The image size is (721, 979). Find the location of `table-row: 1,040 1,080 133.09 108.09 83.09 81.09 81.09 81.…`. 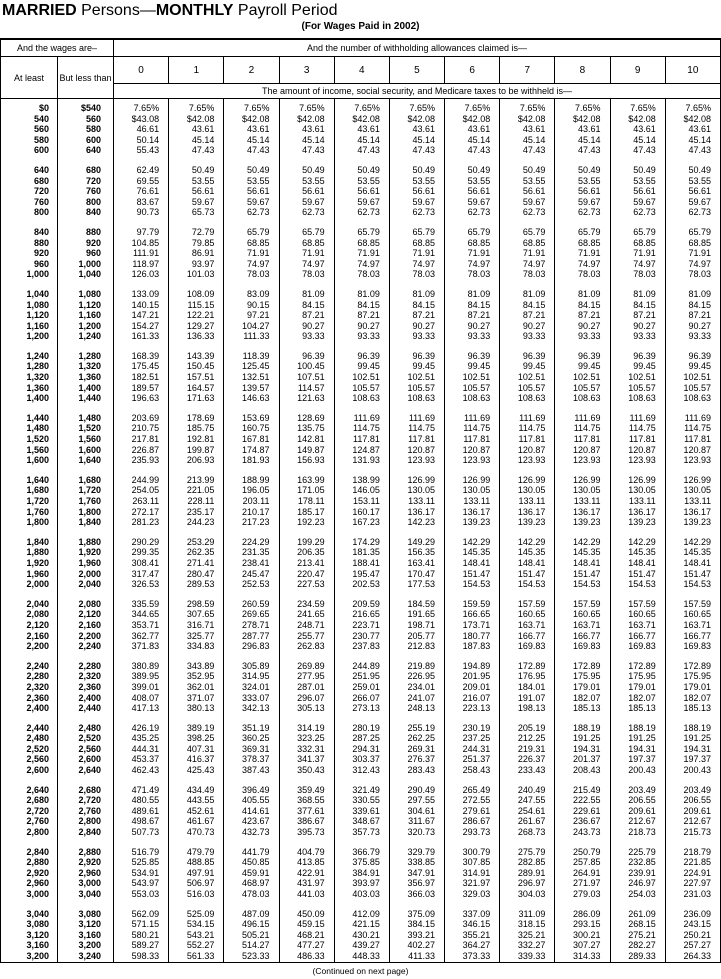

table-row: 1,040 1,080 133.09 108.09 83.09 81.09 81.09 81.… is located at coordinates (361, 294).